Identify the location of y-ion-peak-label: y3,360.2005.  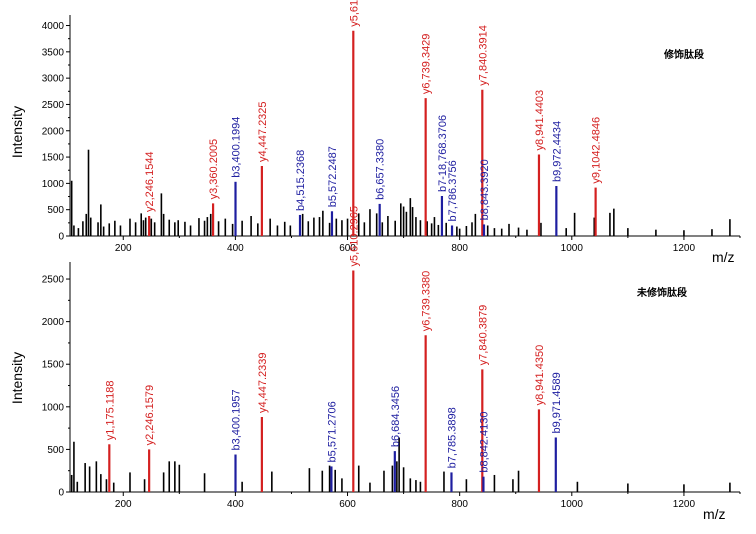
(214, 169).